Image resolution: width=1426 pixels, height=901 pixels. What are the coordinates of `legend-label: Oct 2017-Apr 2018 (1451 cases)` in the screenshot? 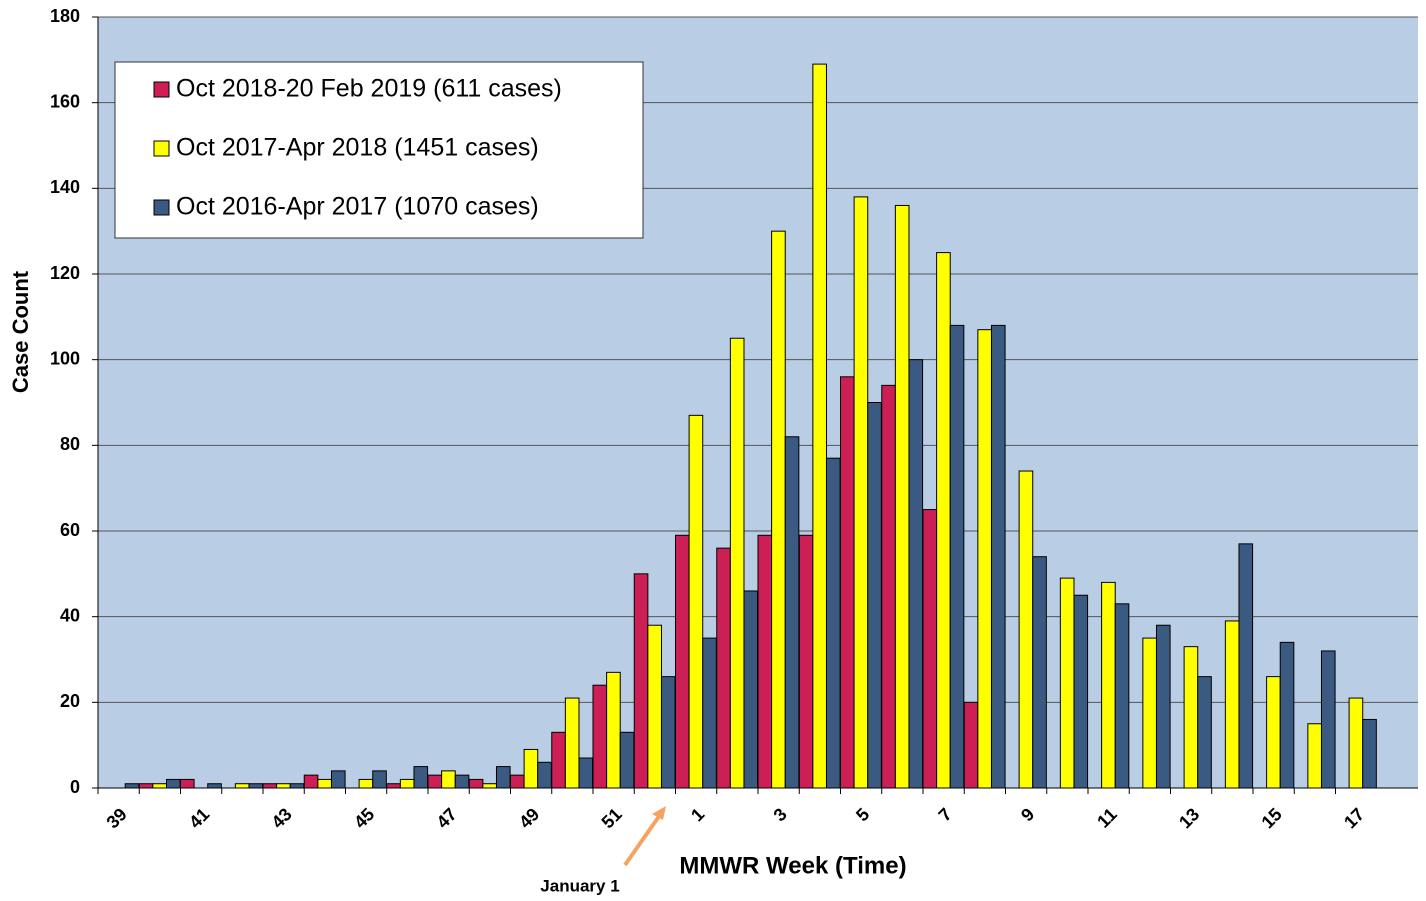 It's located at (357, 148).